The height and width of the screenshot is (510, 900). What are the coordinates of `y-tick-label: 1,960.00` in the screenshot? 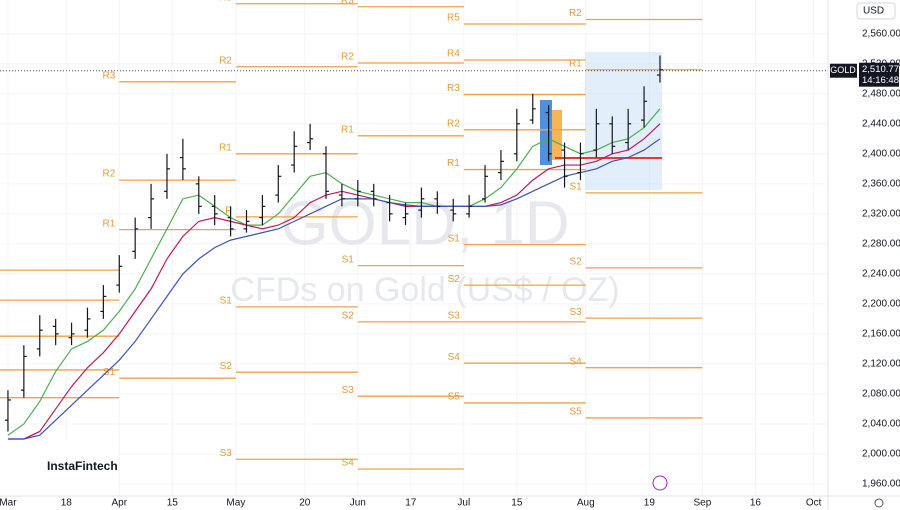 It's located at (881, 484).